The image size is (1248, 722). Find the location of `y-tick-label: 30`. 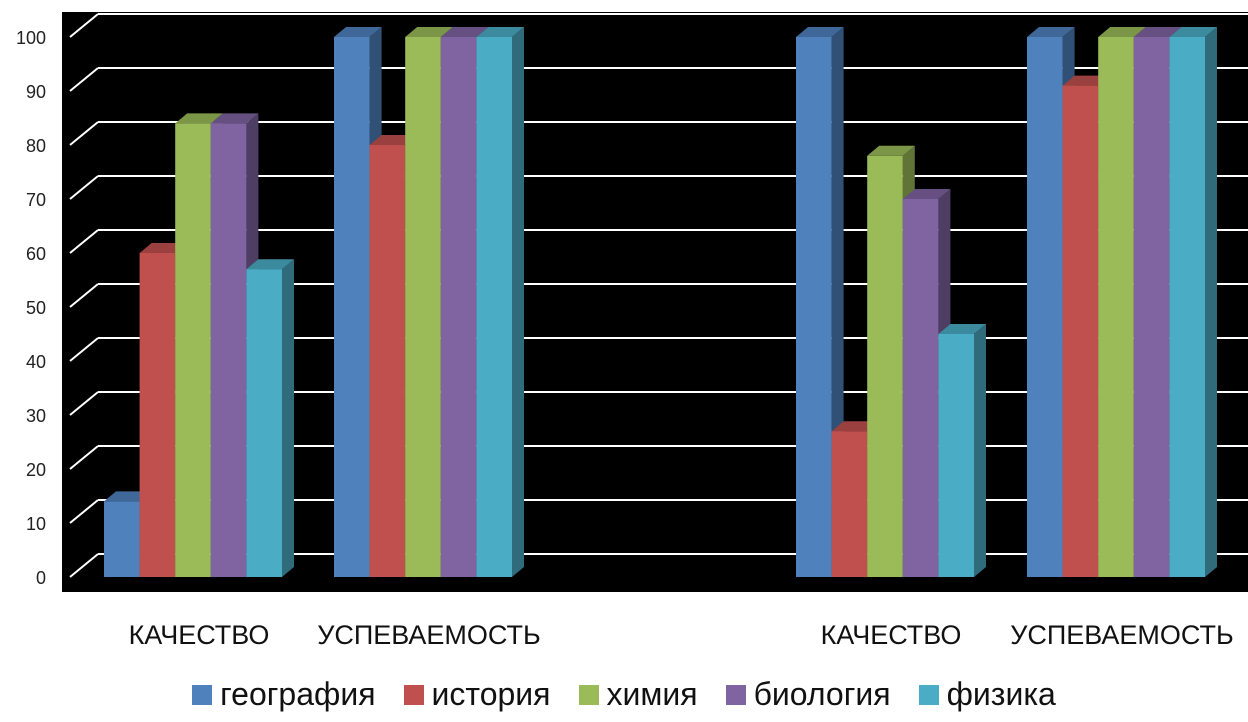

y-tick-label: 30 is located at coordinates (36, 416).